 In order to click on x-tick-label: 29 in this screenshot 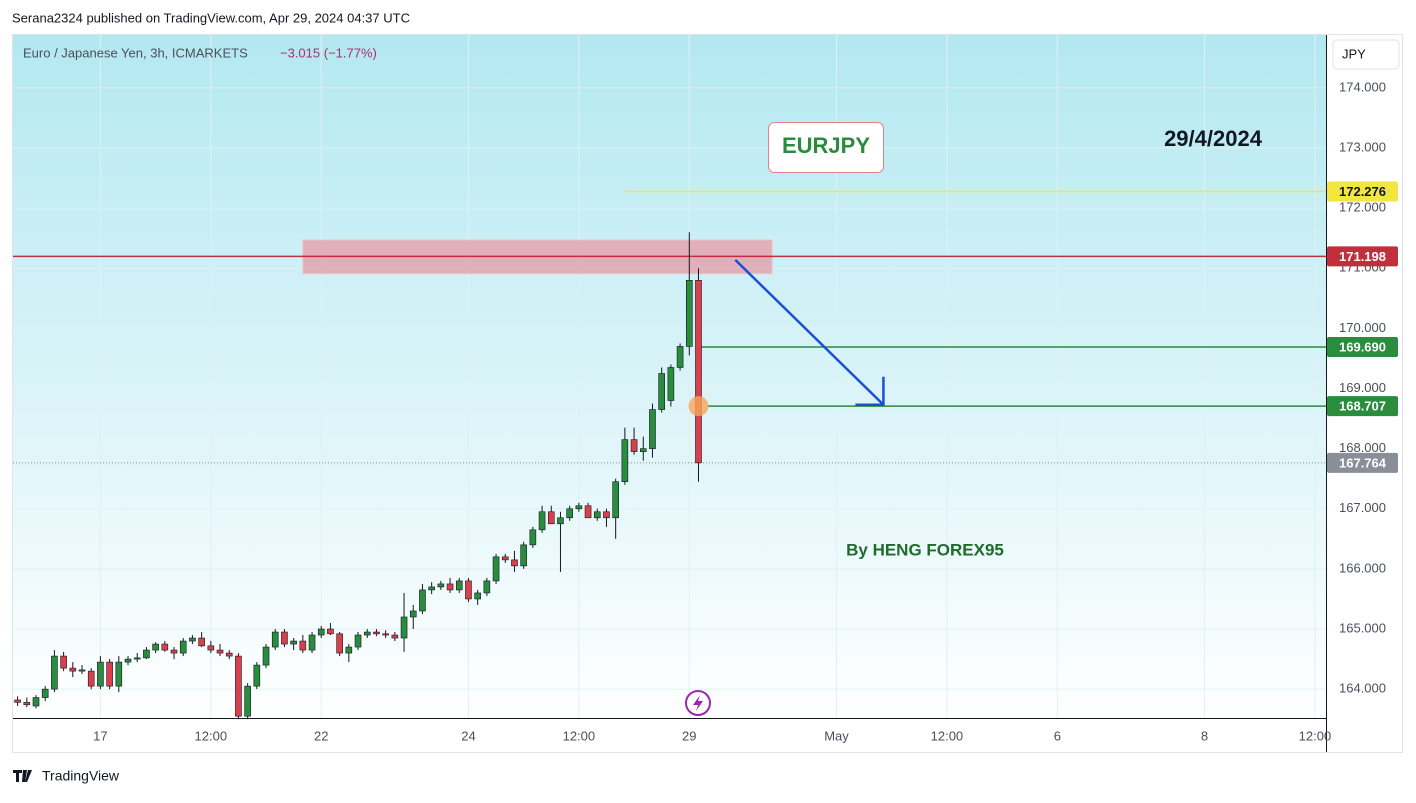, I will do `click(689, 735)`.